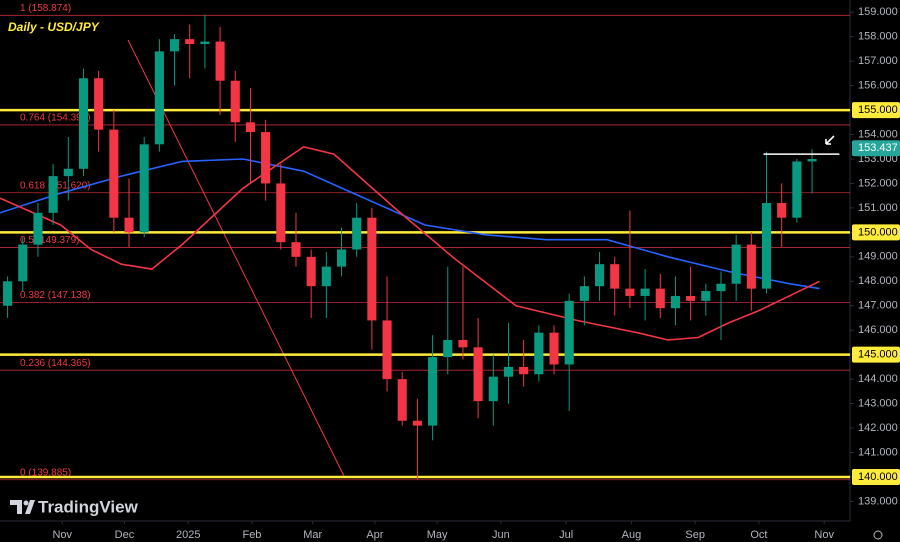 Image resolution: width=900 pixels, height=542 pixels. I want to click on y-tick-label: 152.000, so click(878, 183).